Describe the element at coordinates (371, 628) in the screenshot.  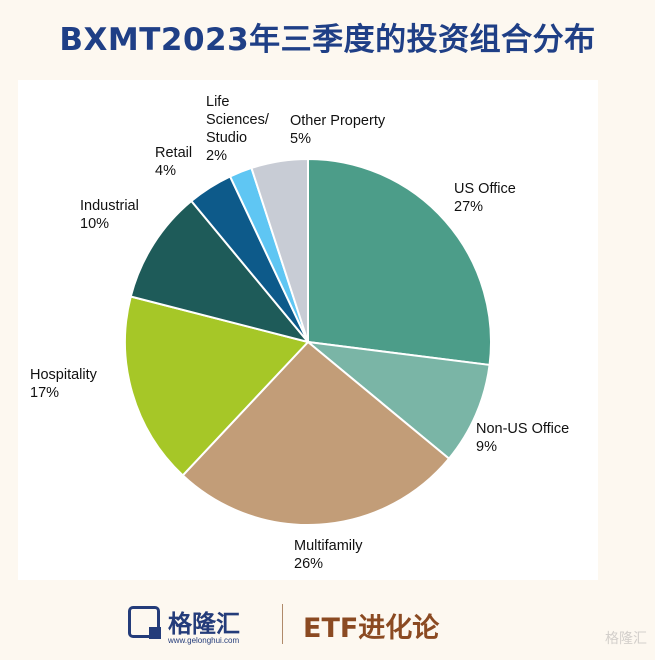
I see `section-name: ETF进化论` at that location.